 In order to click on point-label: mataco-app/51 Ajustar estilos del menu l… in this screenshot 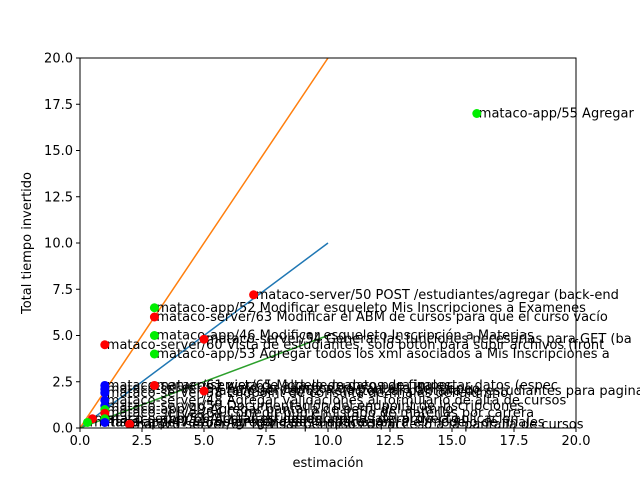, I will do `click(313, 419)`.